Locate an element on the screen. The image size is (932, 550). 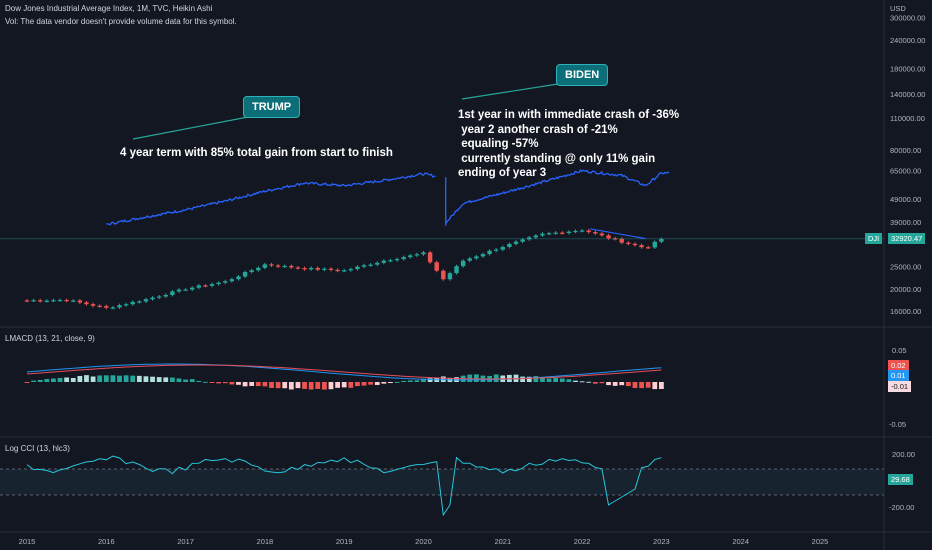
price-tick-label: 39000.00 is located at coordinates (905, 222).